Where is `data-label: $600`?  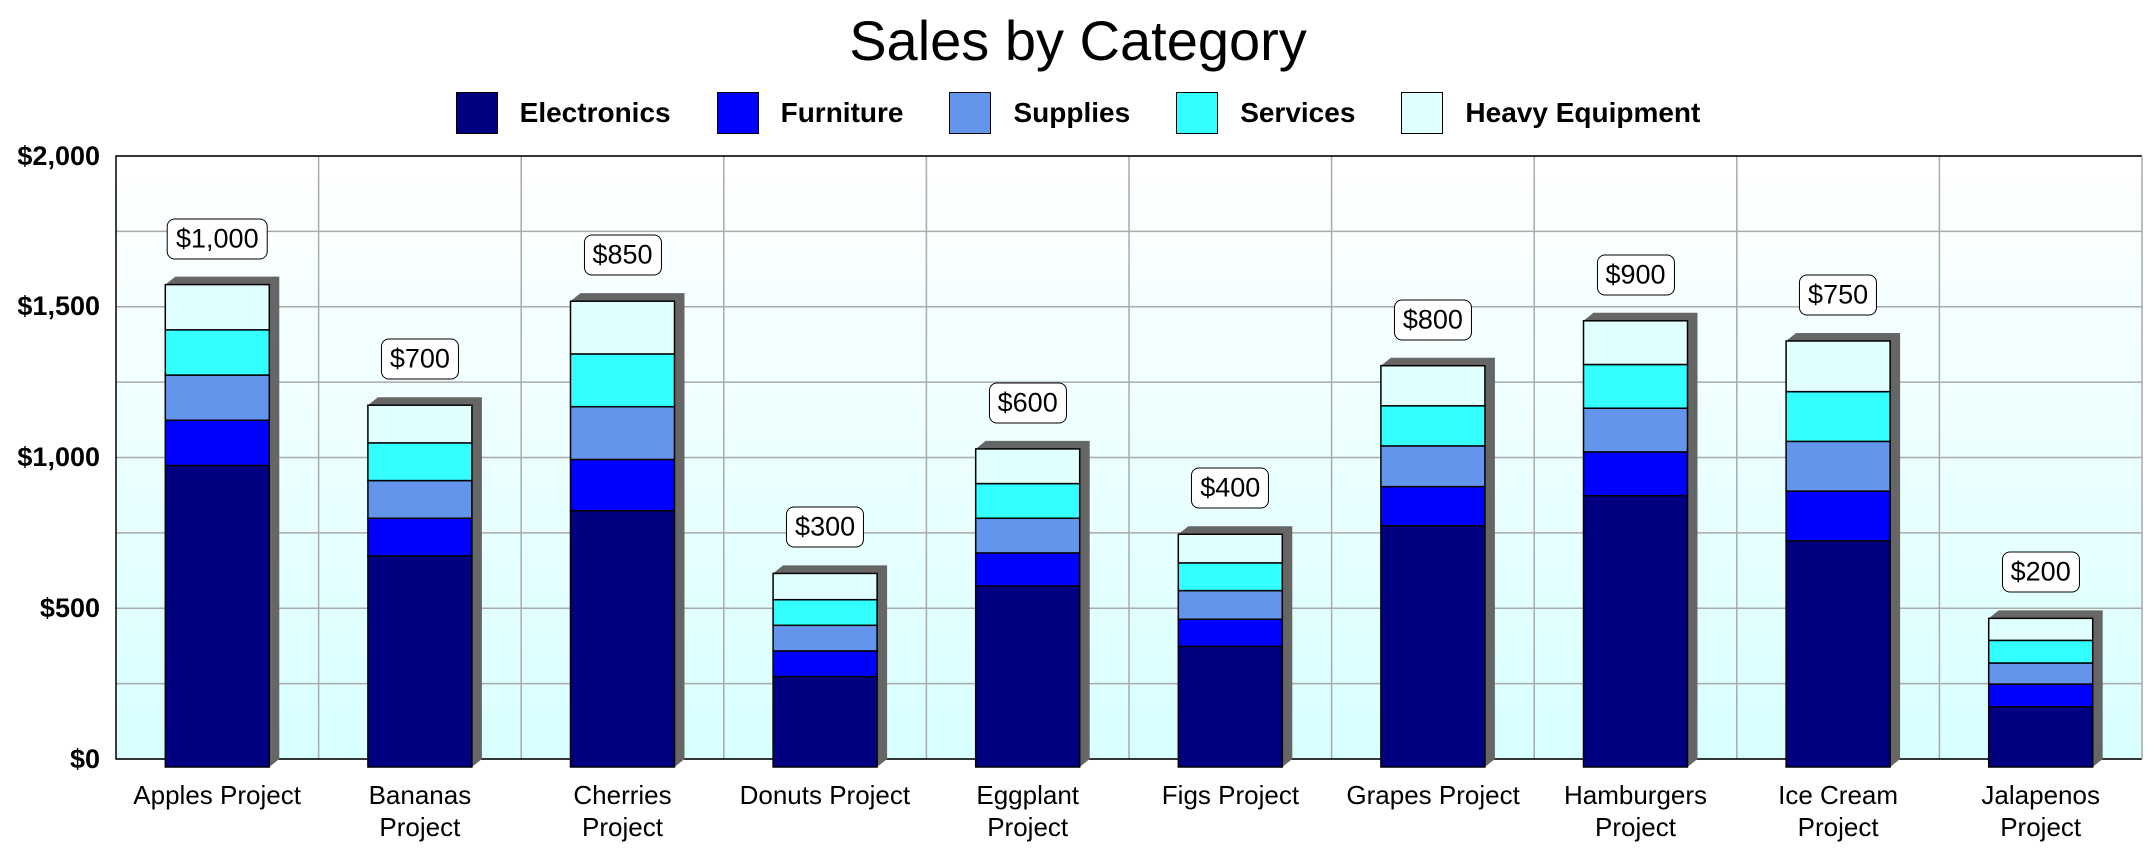
data-label: $600 is located at coordinates (1027, 403).